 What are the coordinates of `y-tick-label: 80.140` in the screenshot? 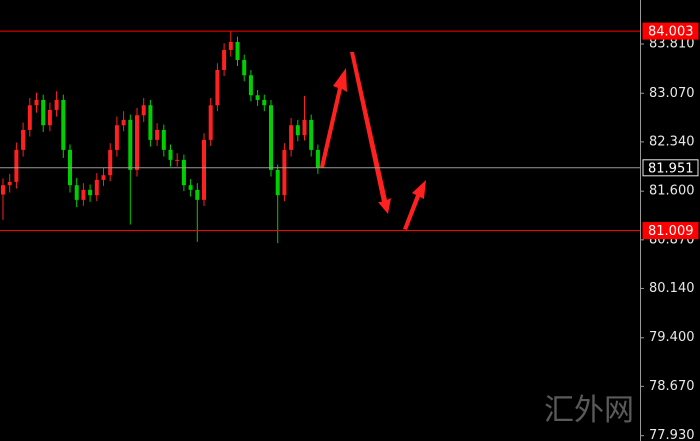 It's located at (672, 288).